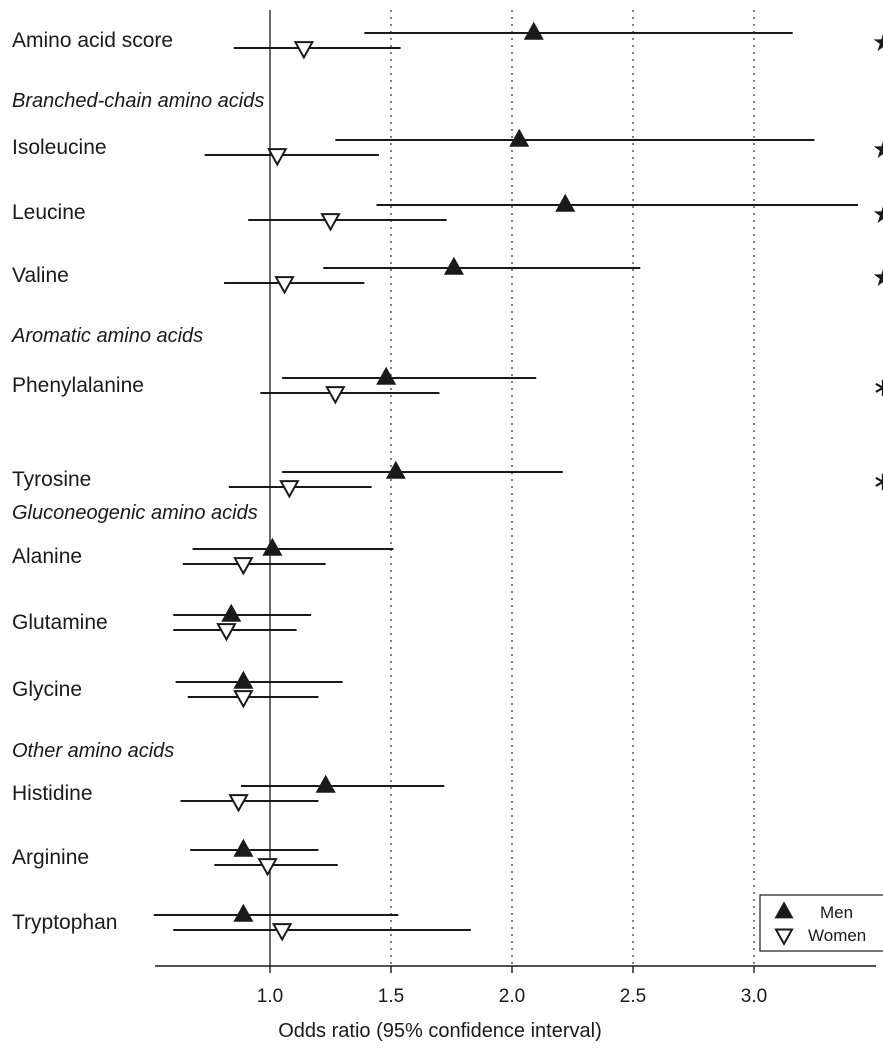 This screenshot has width=883, height=1049. I want to click on row-label: Arginine, so click(50, 857).